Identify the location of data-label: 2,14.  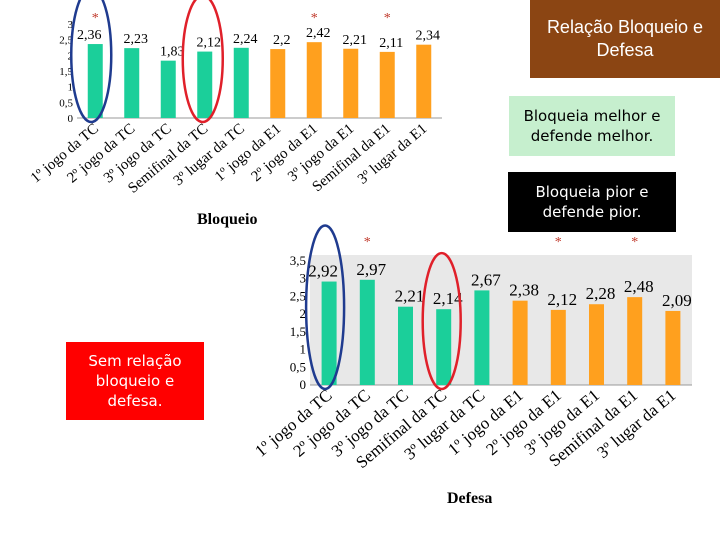
(448, 298).